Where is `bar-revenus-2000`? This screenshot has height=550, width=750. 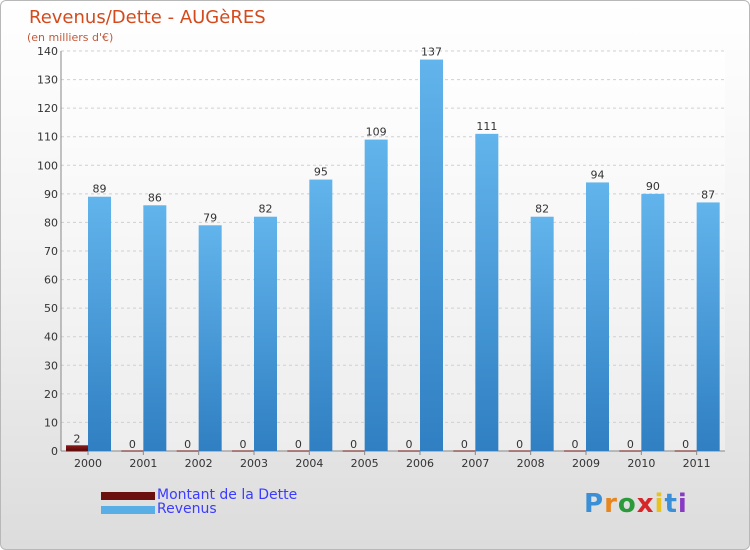 bar-revenus-2000 is located at coordinates (99, 323).